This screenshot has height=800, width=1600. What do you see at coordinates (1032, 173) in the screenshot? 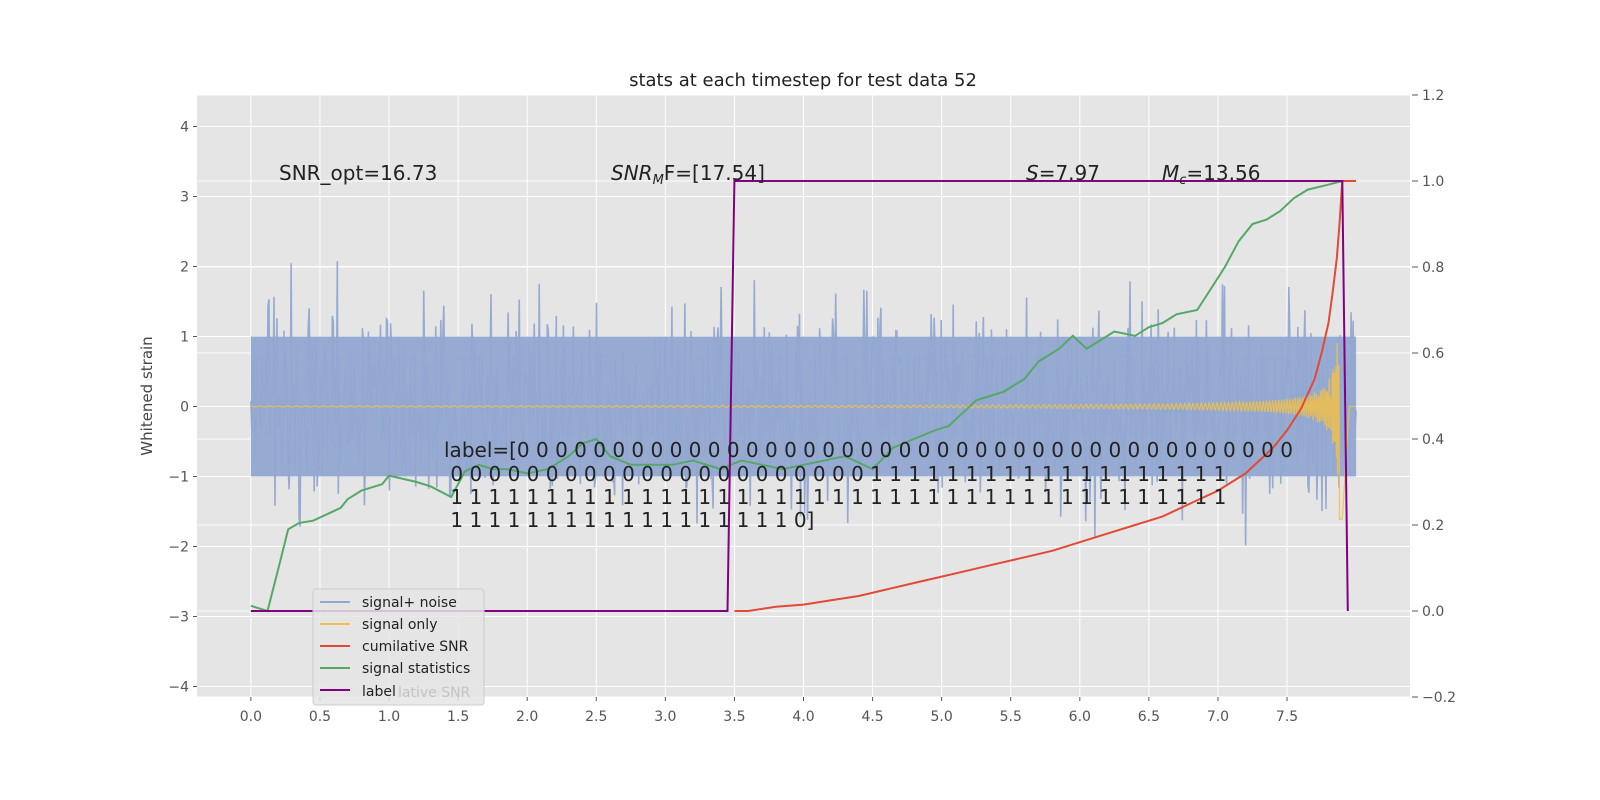
I see `s-var: S` at bounding box center [1032, 173].